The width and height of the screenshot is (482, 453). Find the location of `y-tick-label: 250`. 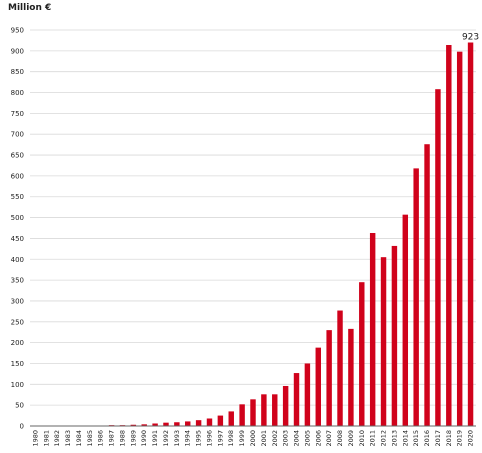

y-tick-label: 250 is located at coordinates (17, 322).